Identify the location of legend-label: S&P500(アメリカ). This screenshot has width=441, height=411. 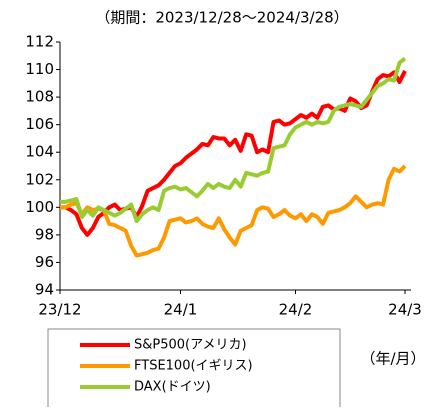
(190, 345).